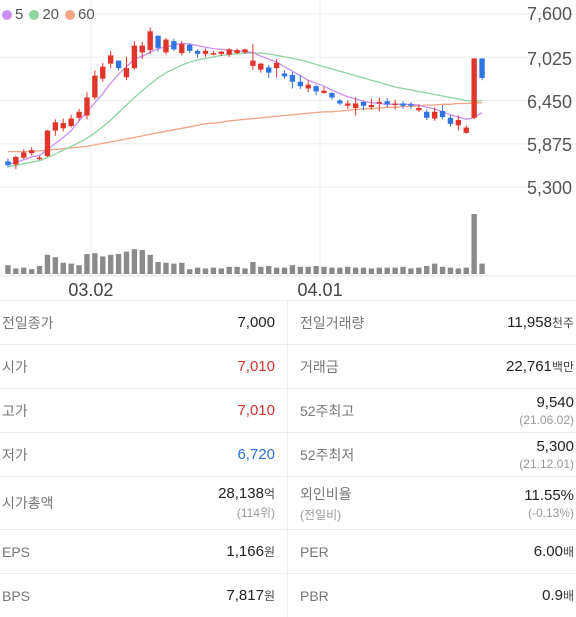 The image size is (576, 617). What do you see at coordinates (320, 290) in the screenshot?
I see `date-tick-label: 04.01` at bounding box center [320, 290].